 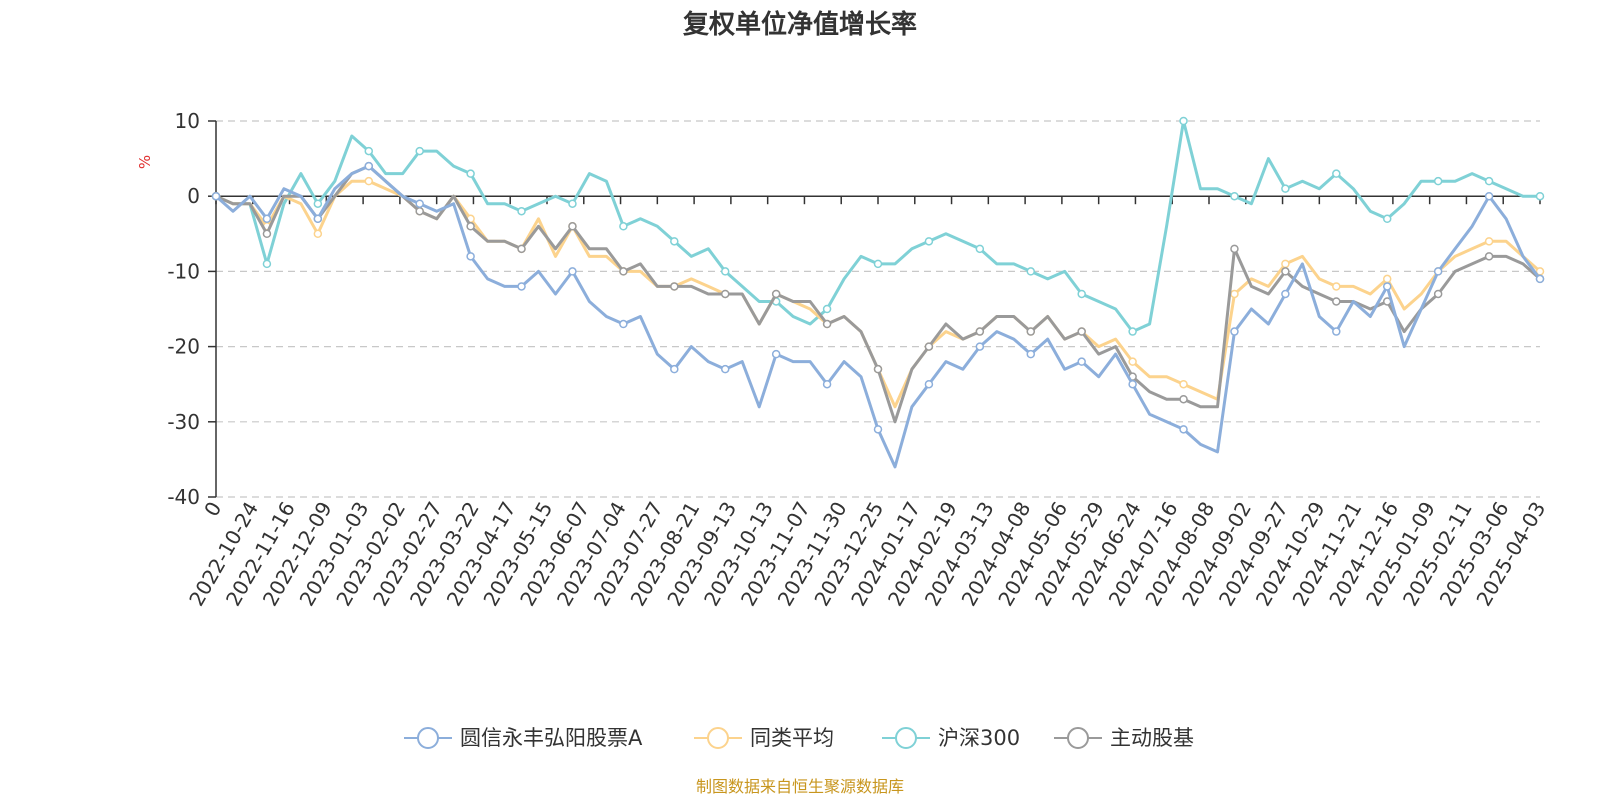 What do you see at coordinates (979, 738) in the screenshot?
I see `legend-label: 沪深300` at bounding box center [979, 738].